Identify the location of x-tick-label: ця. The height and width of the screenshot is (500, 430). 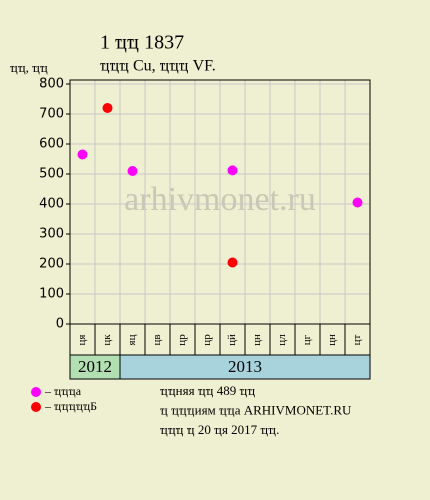
(82, 340).